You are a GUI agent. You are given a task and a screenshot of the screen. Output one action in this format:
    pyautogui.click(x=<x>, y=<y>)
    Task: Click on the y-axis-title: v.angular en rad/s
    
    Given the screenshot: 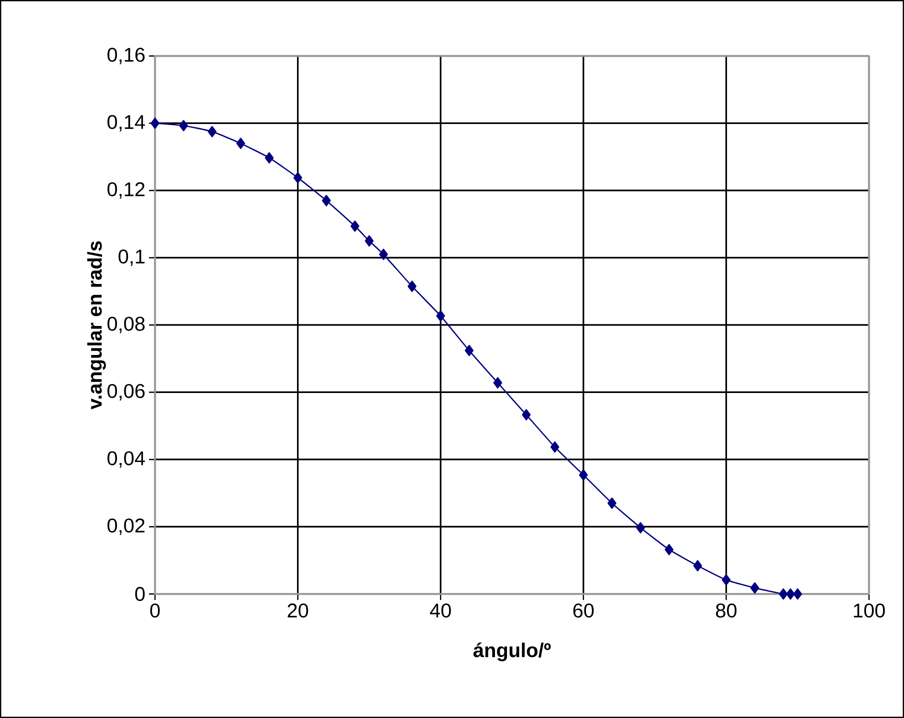 What is the action you would take?
    pyautogui.click(x=96, y=325)
    